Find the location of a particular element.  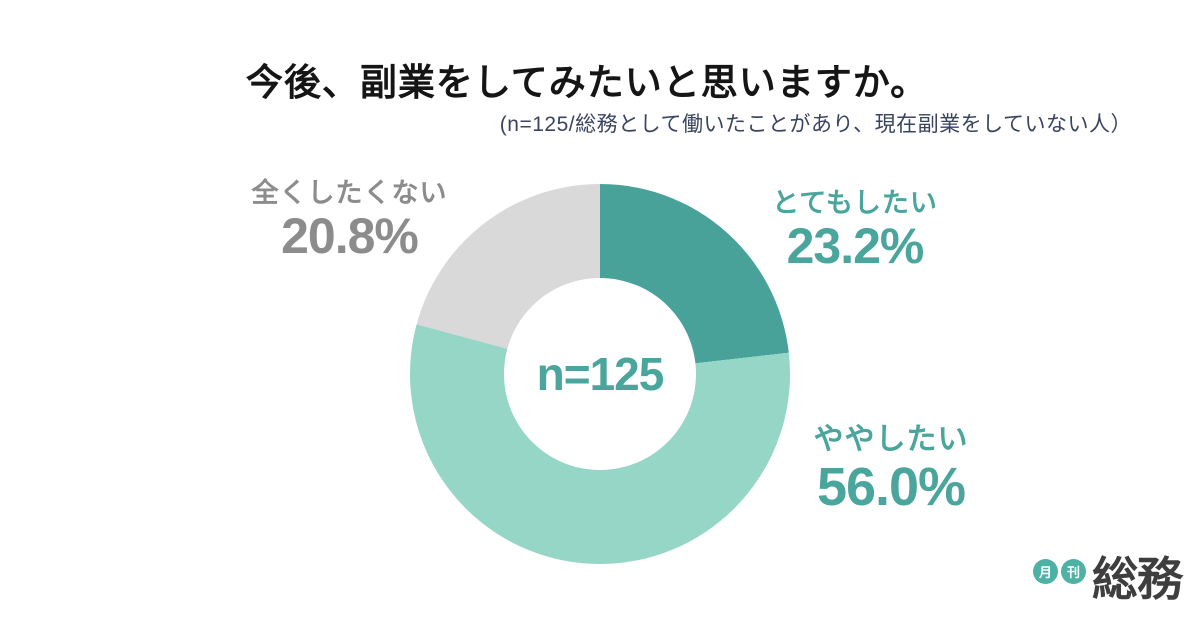

chart-subtitle: (n=125/総務として働いたことがあり、現在副業をしていない人） is located at coordinates (815, 124).